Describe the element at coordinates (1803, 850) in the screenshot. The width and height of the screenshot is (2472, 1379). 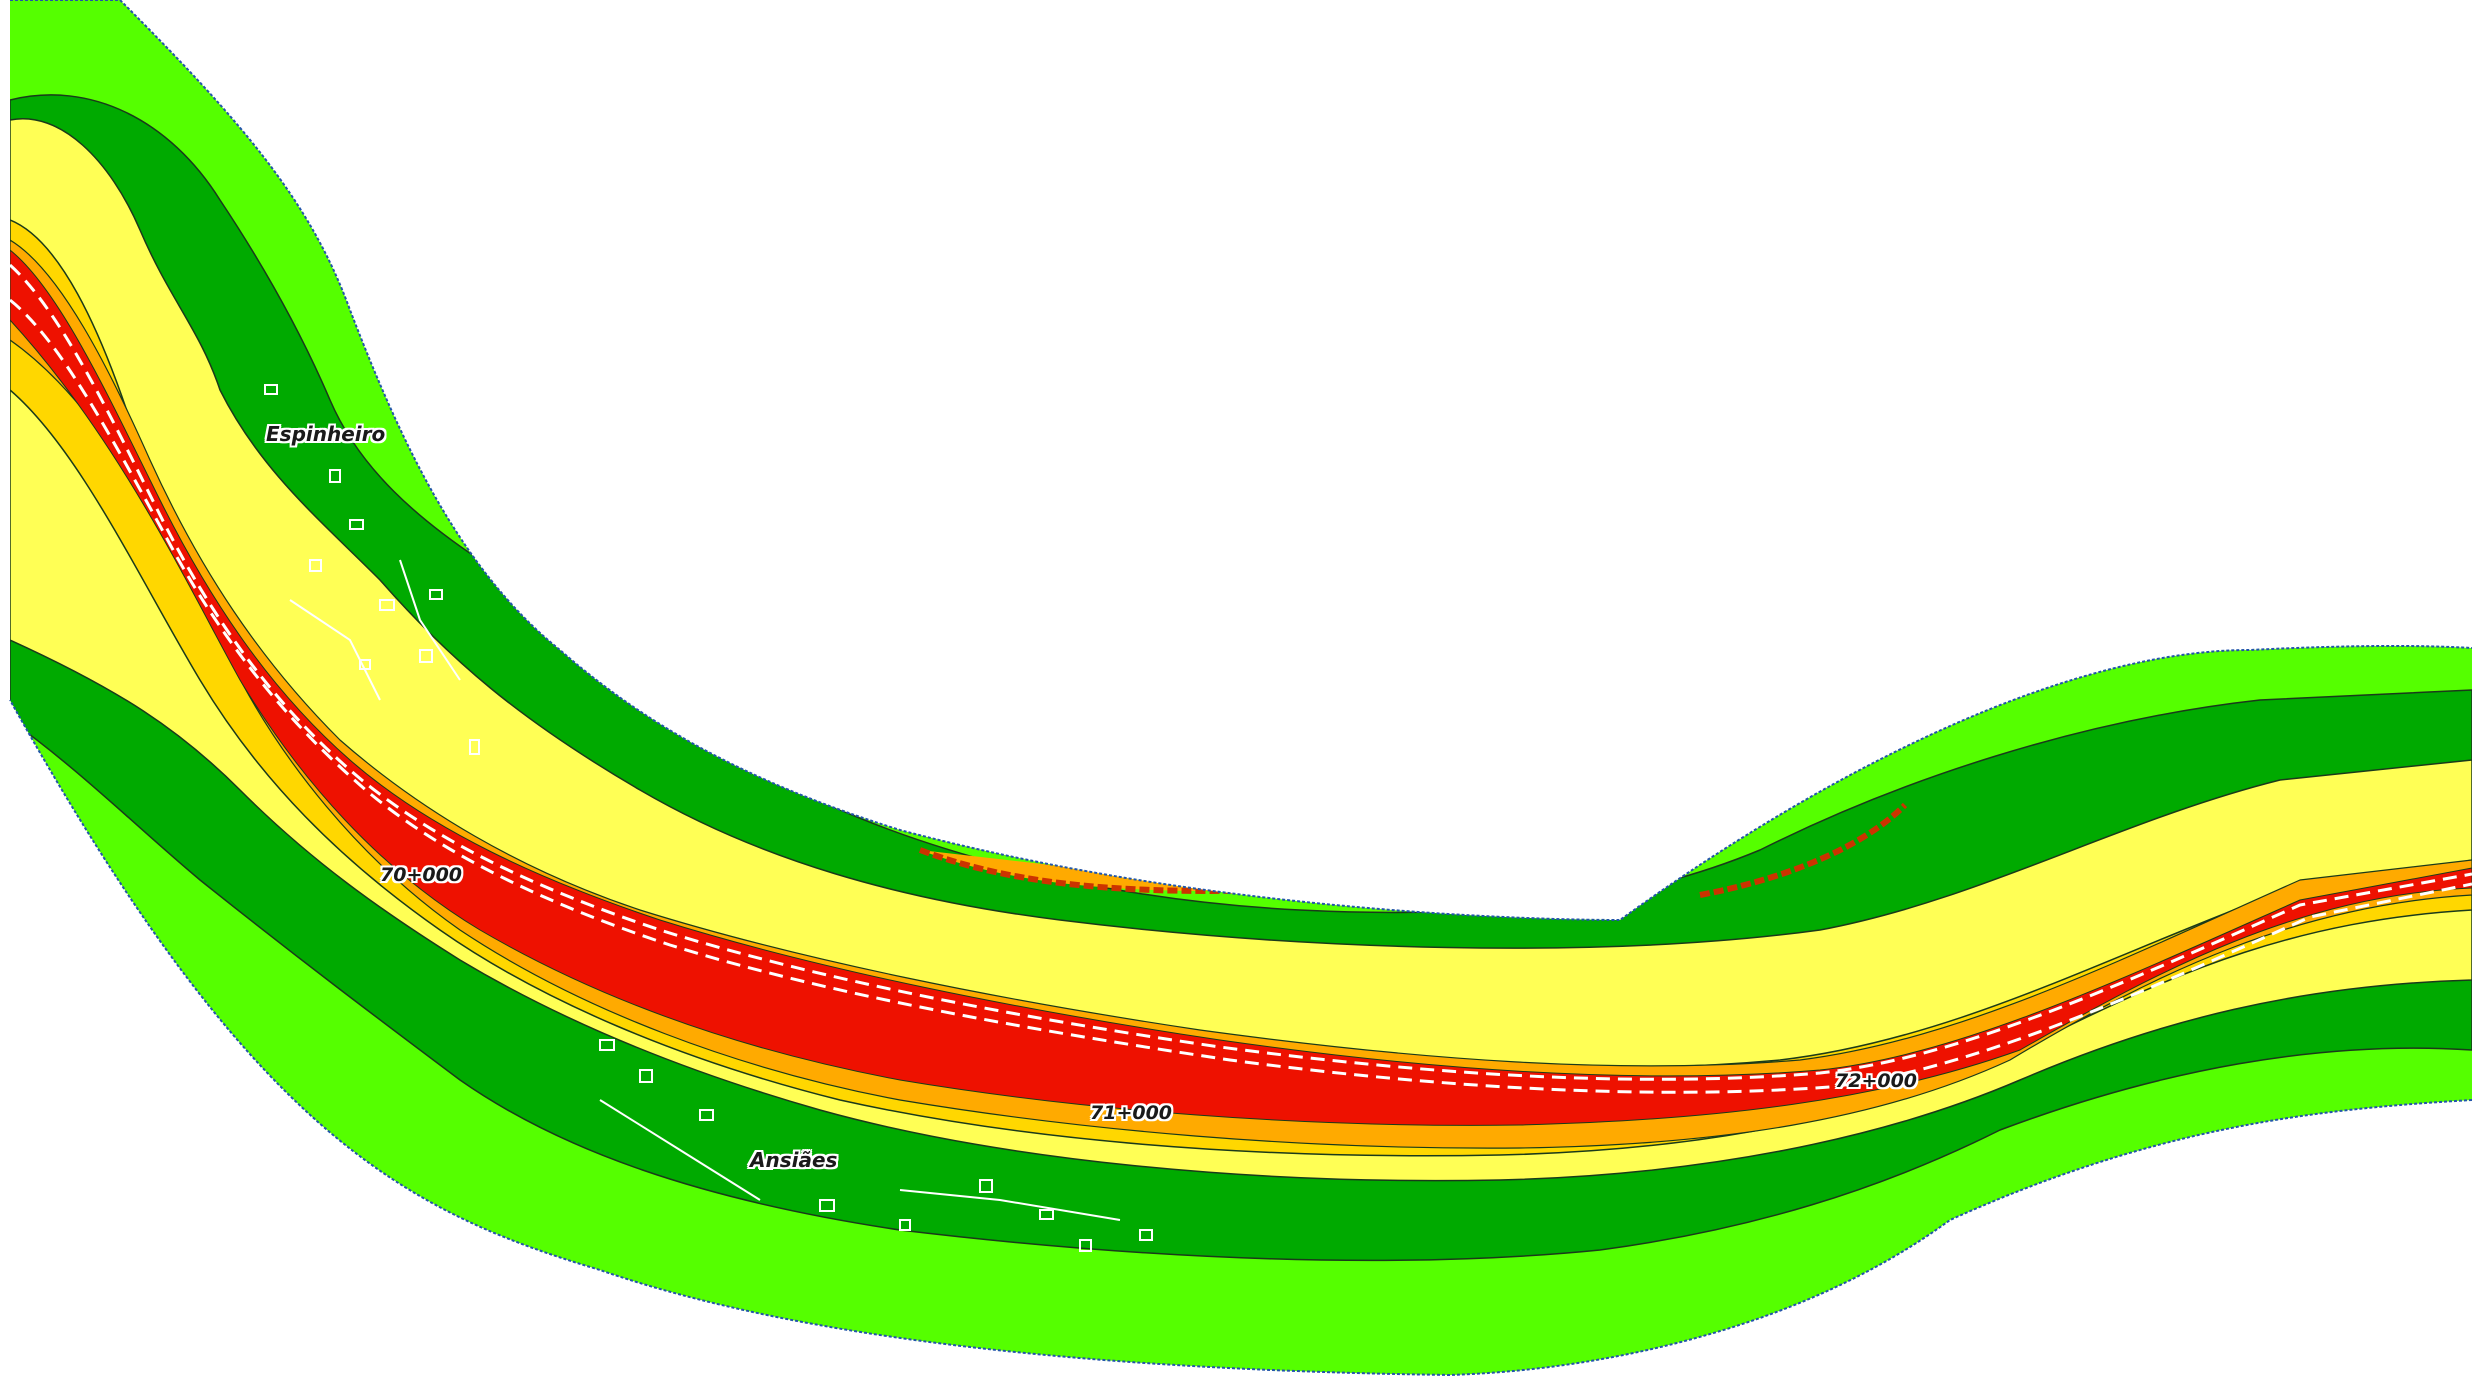
I see `zone-red-strip-right` at that location.